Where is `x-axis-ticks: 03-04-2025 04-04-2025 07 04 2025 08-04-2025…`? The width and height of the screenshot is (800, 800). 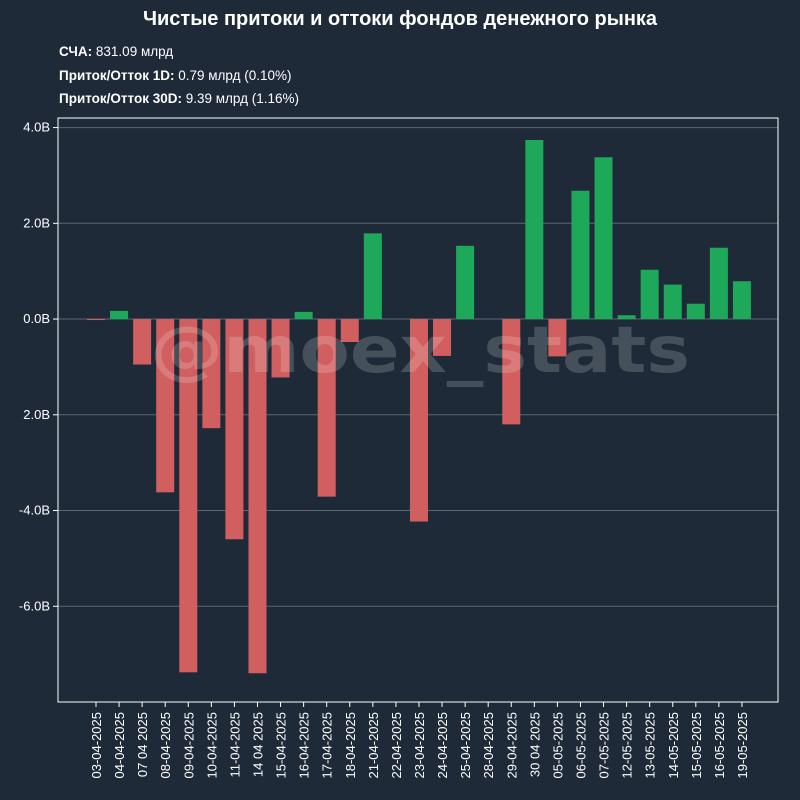
x-axis-ticks: 03-04-2025 04-04-2025 07 04 2025 08-04-2025… is located at coordinates (419, 740).